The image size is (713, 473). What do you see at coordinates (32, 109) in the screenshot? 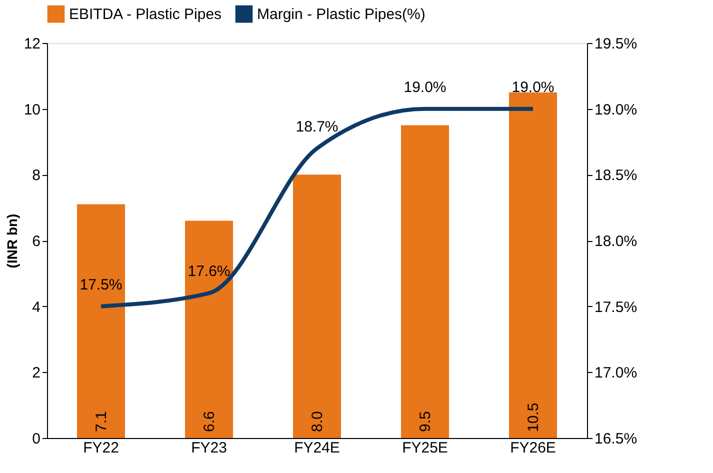
I see `y-tick-label: 10` at bounding box center [32, 109].